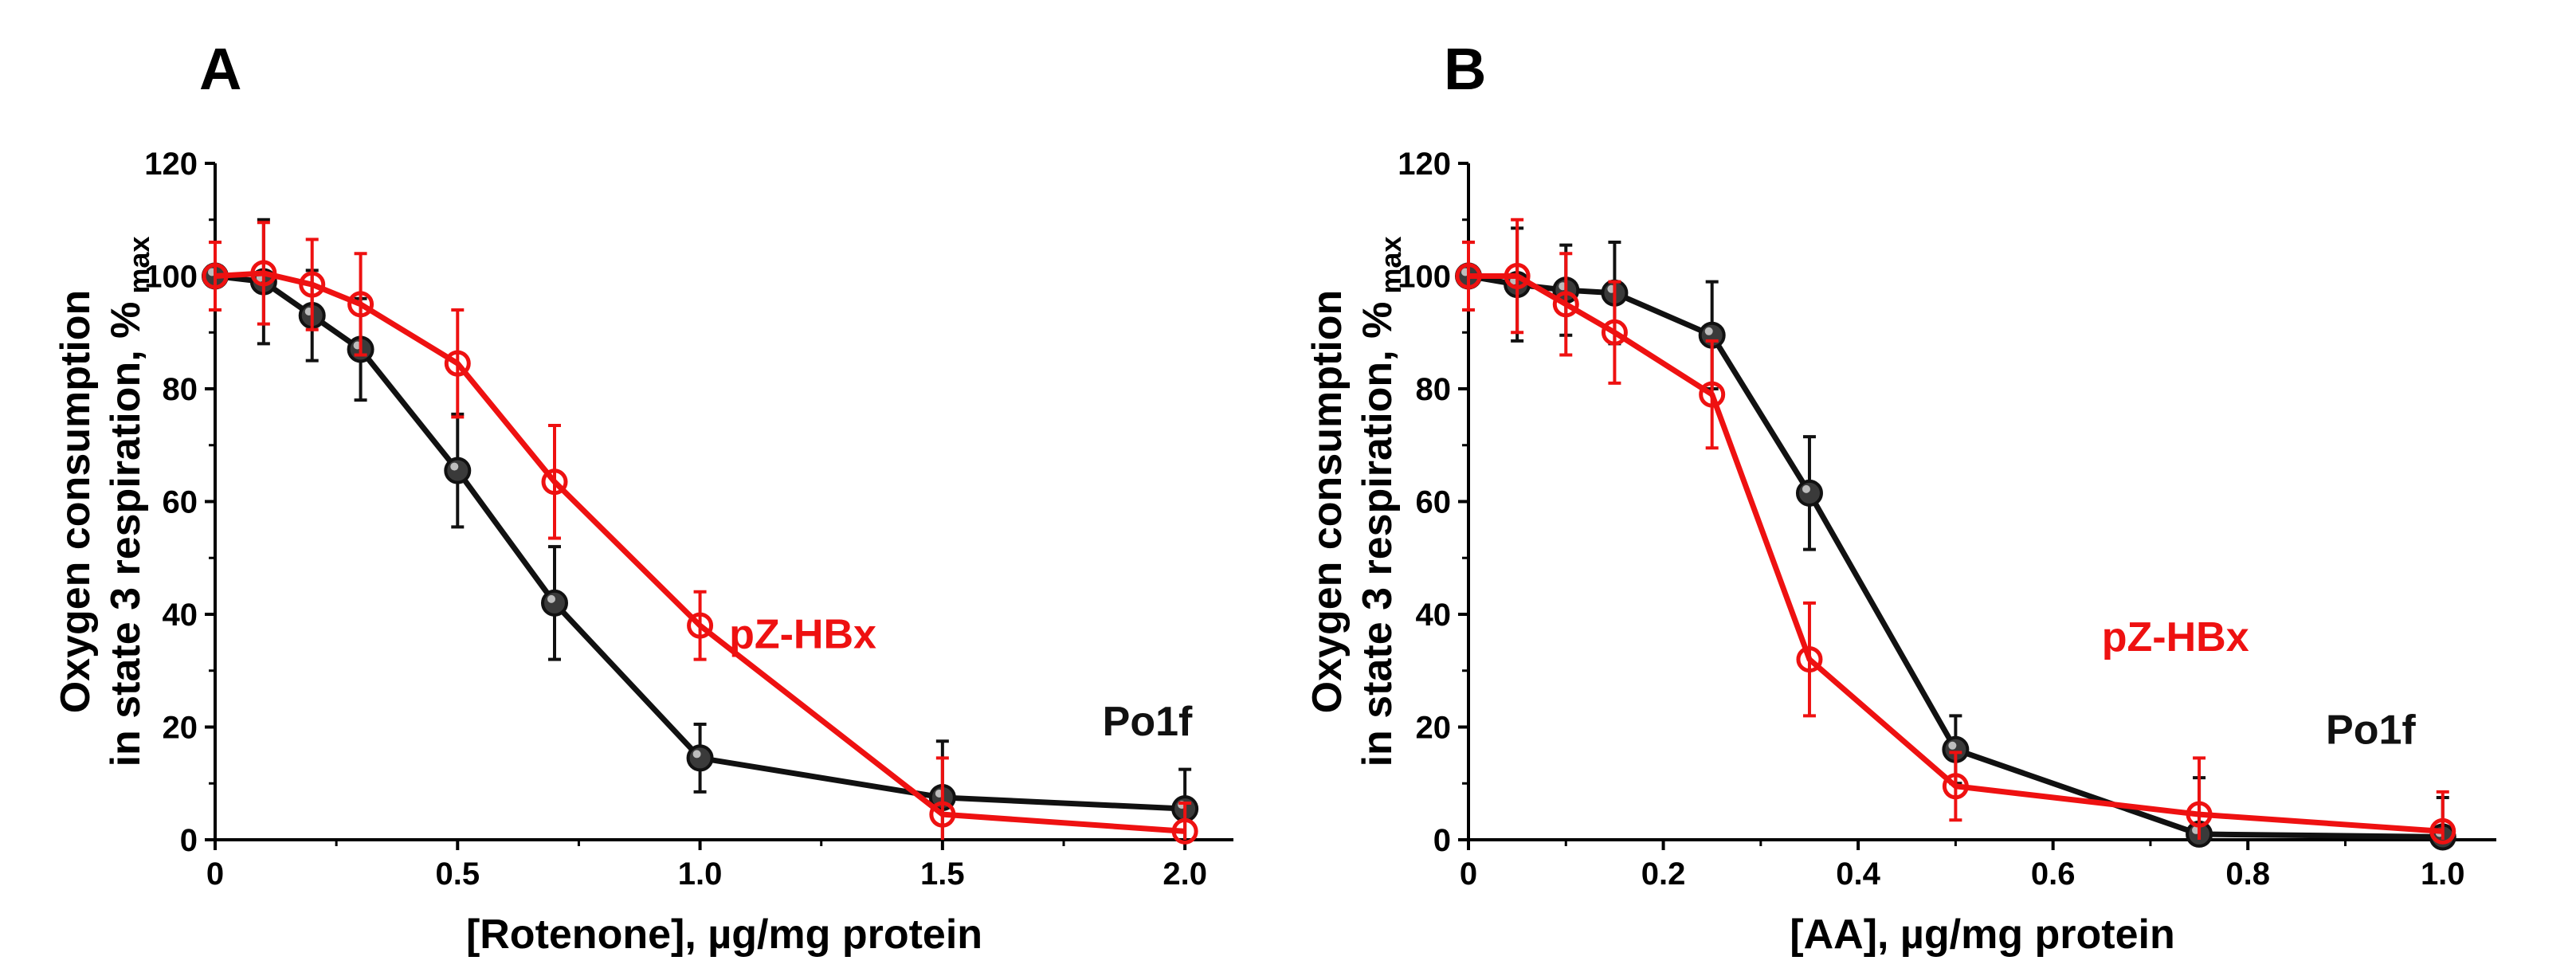  I want to click on x-tick-label: 0.5, so click(457, 874).